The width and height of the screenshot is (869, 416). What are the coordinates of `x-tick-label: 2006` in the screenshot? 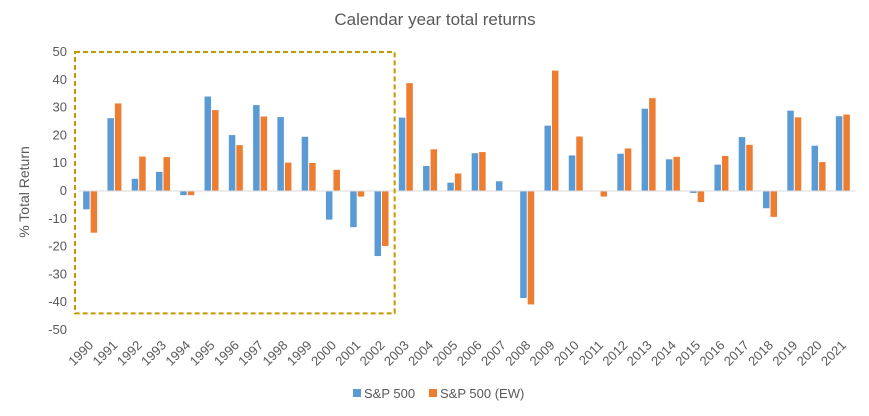 It's located at (469, 353).